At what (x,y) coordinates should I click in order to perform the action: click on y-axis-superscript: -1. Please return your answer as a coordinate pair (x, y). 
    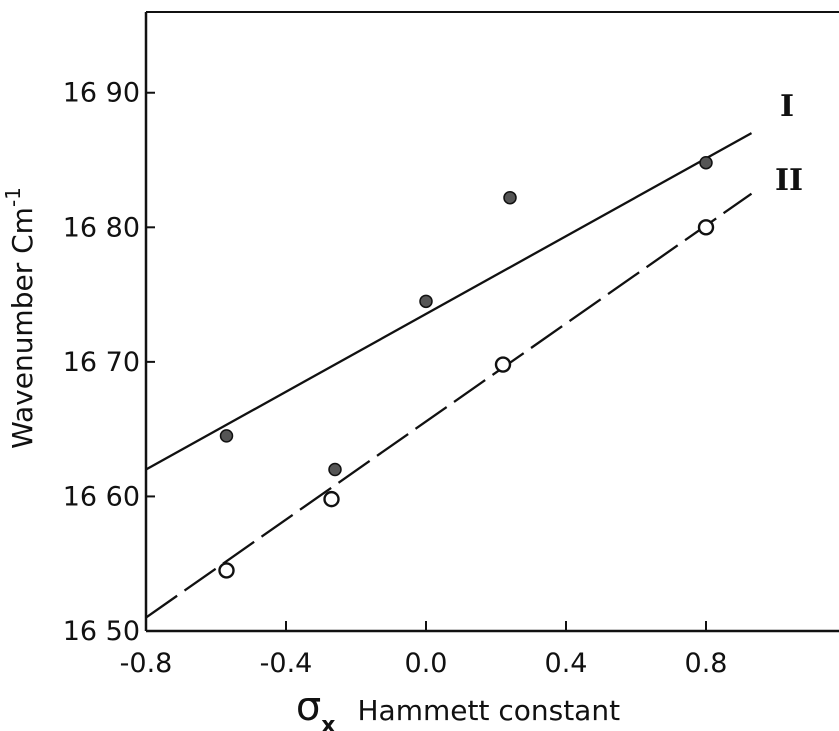
    Looking at the image, I should click on (13, 197).